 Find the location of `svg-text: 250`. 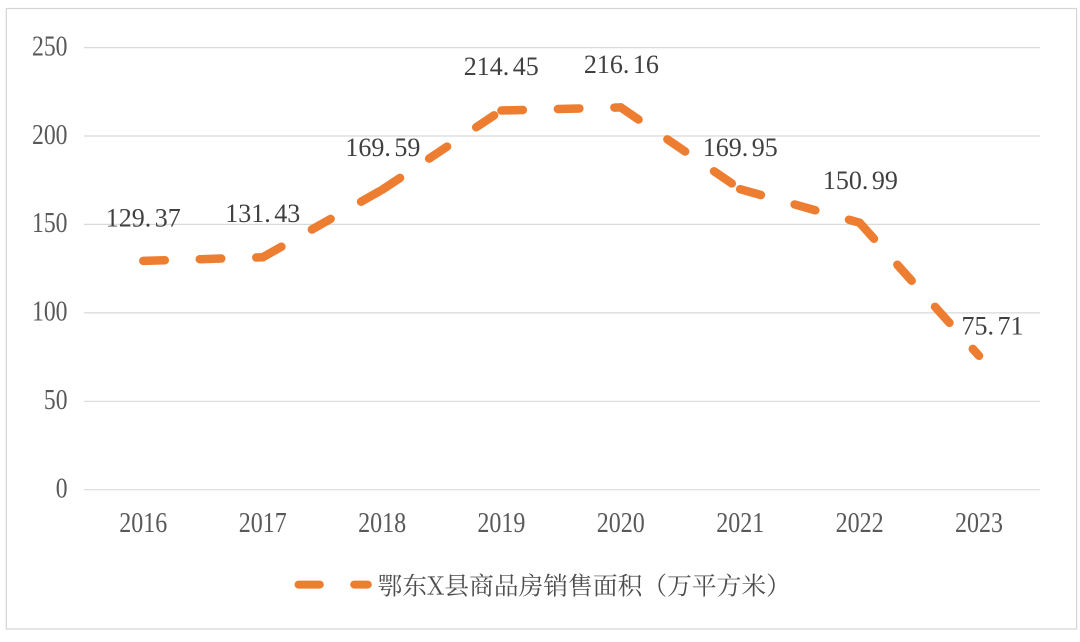

svg-text: 250 is located at coordinates (50, 46).